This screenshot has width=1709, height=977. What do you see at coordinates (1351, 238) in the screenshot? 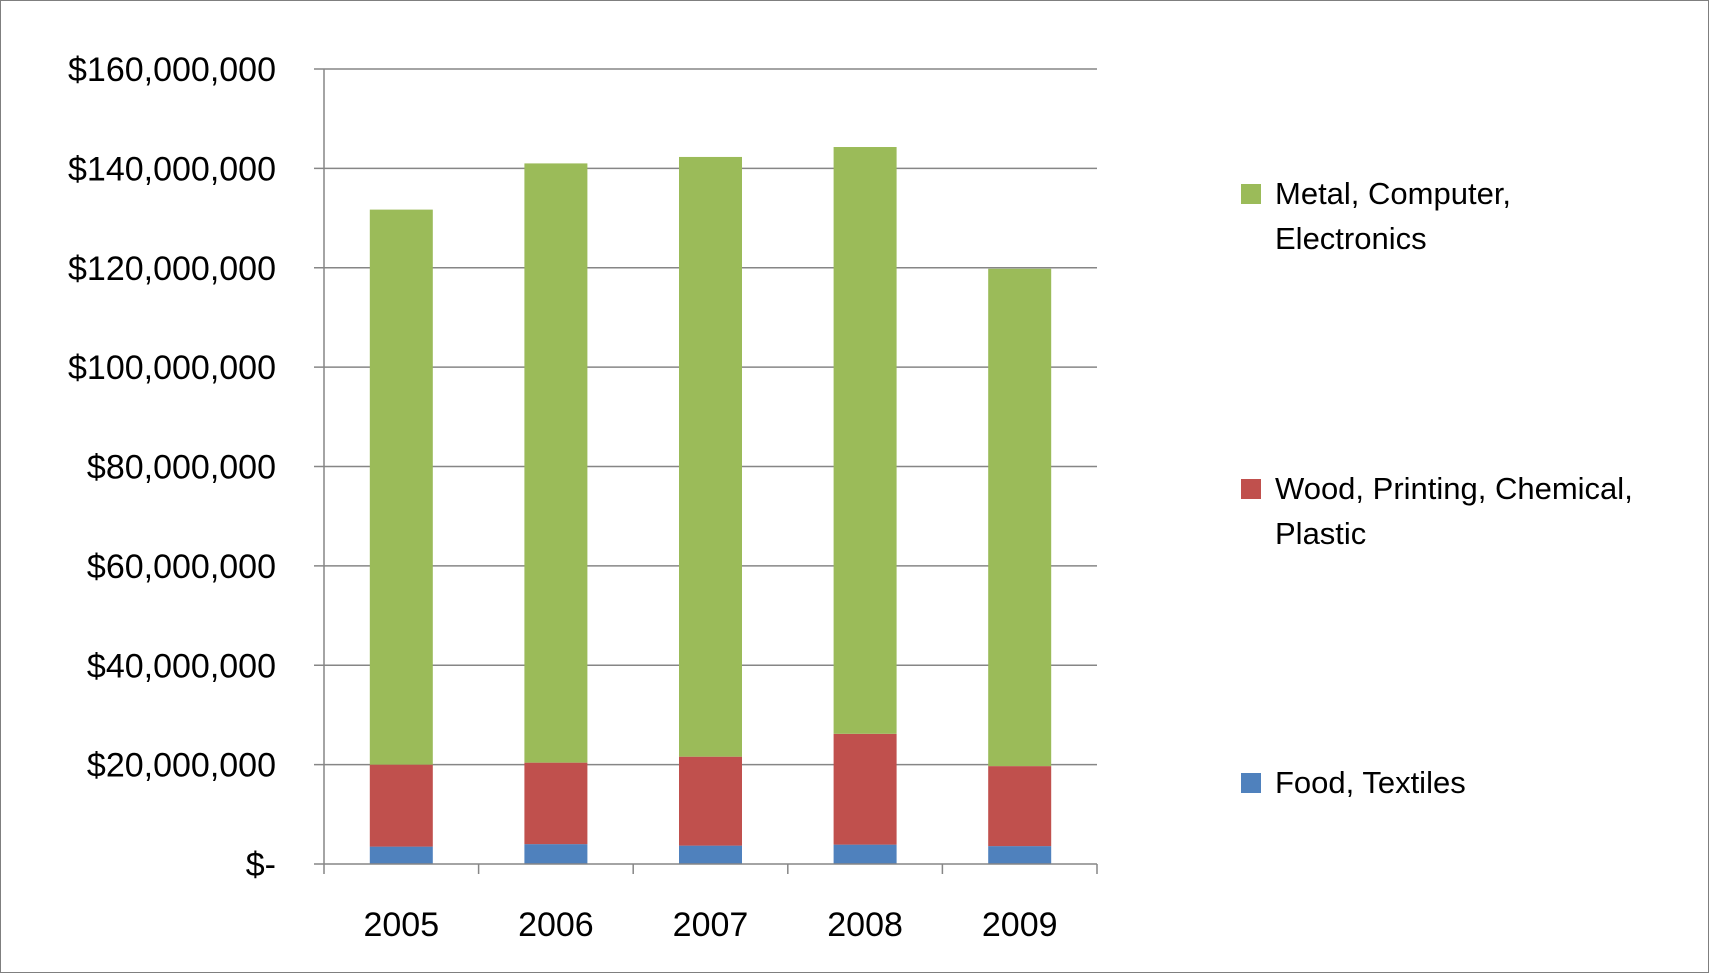
I see `legend-label: Electronics` at bounding box center [1351, 238].